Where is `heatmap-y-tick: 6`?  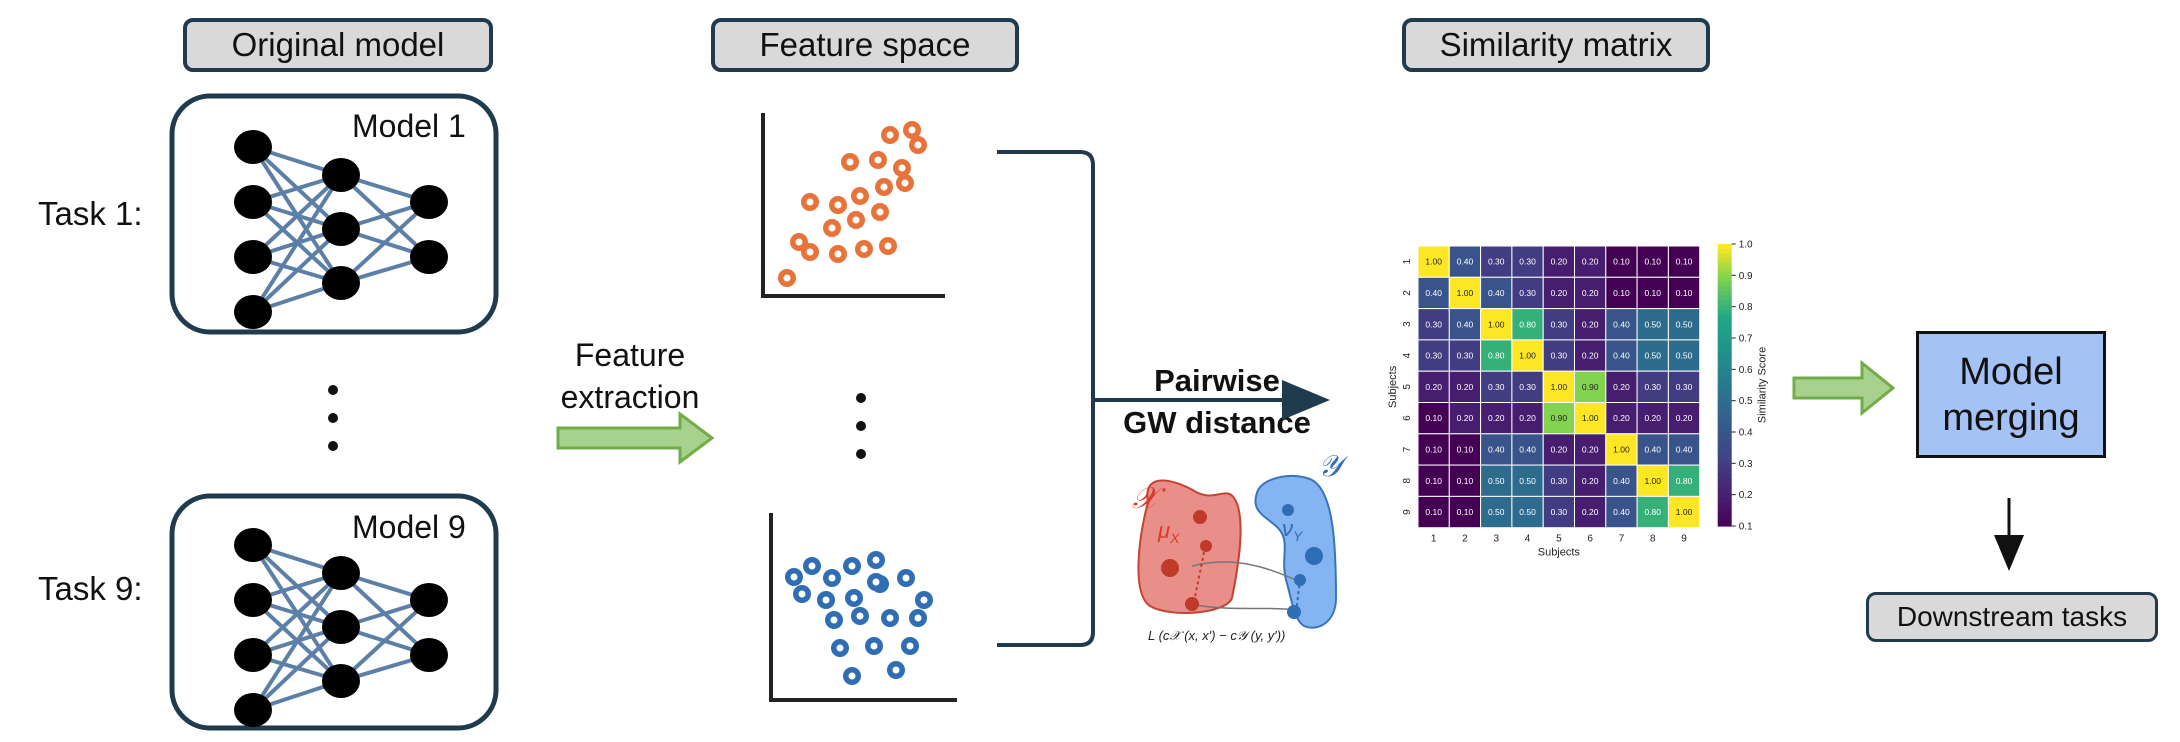
heatmap-y-tick: 6 is located at coordinates (1407, 418).